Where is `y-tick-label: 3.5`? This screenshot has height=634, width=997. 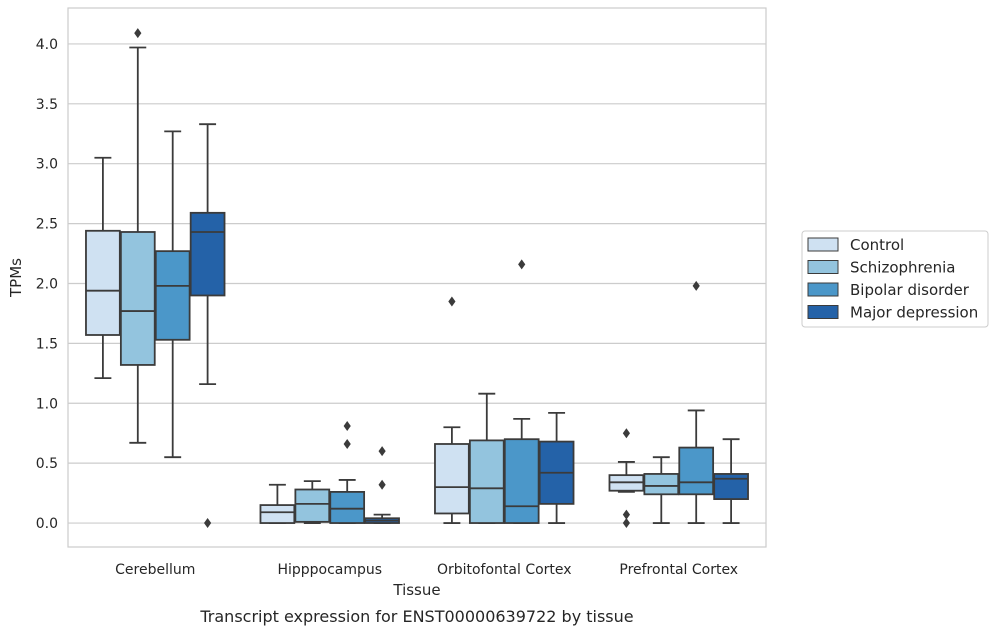 y-tick-label: 3.5 is located at coordinates (47, 105).